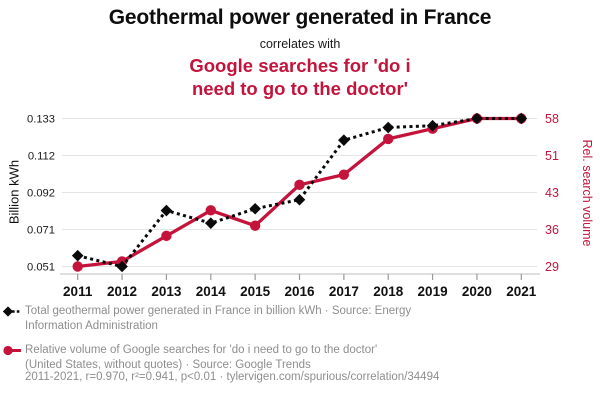 The height and width of the screenshot is (414, 600). Describe the element at coordinates (521, 291) in the screenshot. I see `x-tick-label: 2021` at that location.